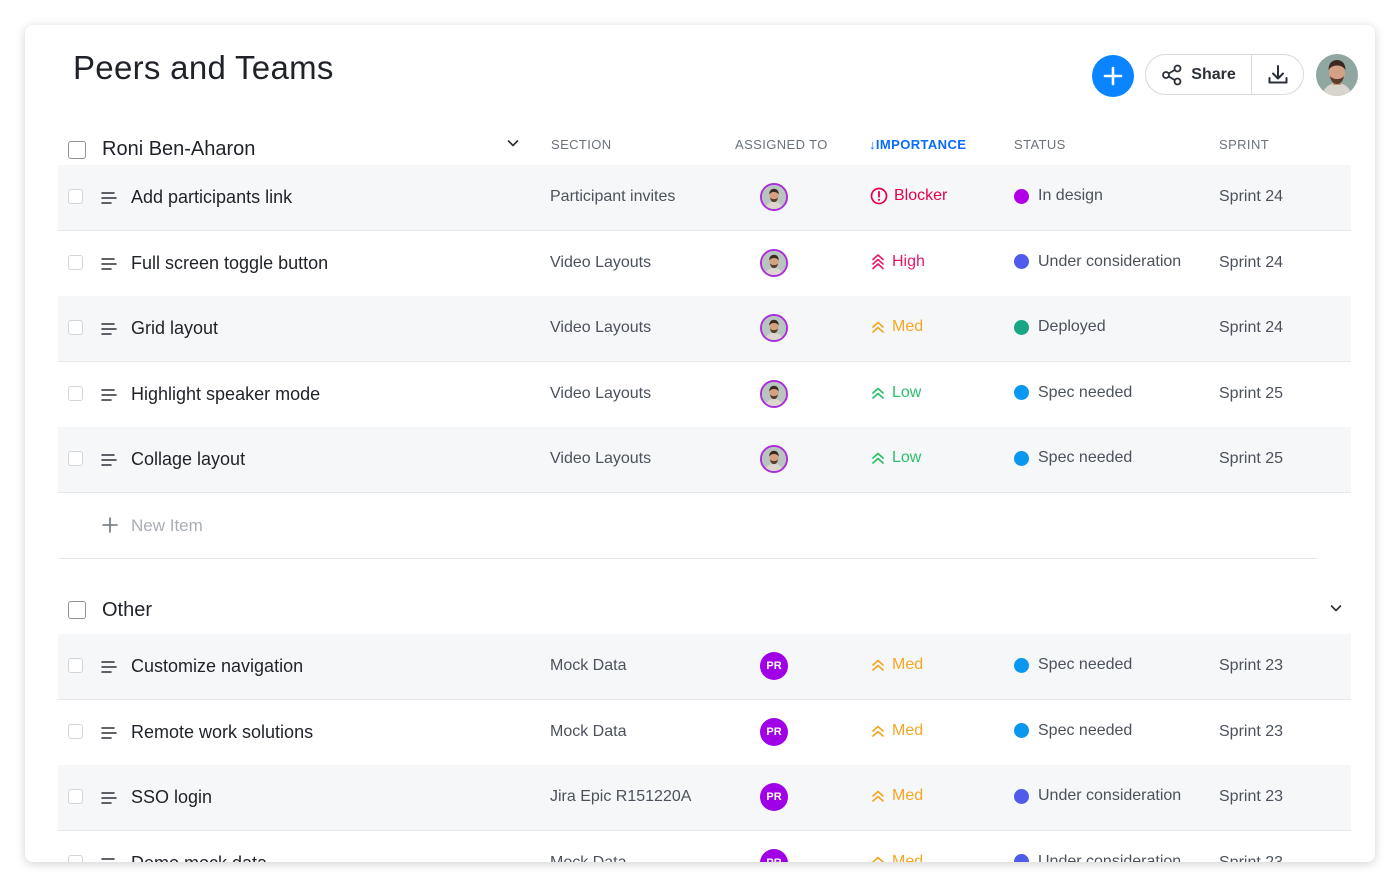  Describe the element at coordinates (921, 195) in the screenshot. I see `importance-label: Blocker` at that location.